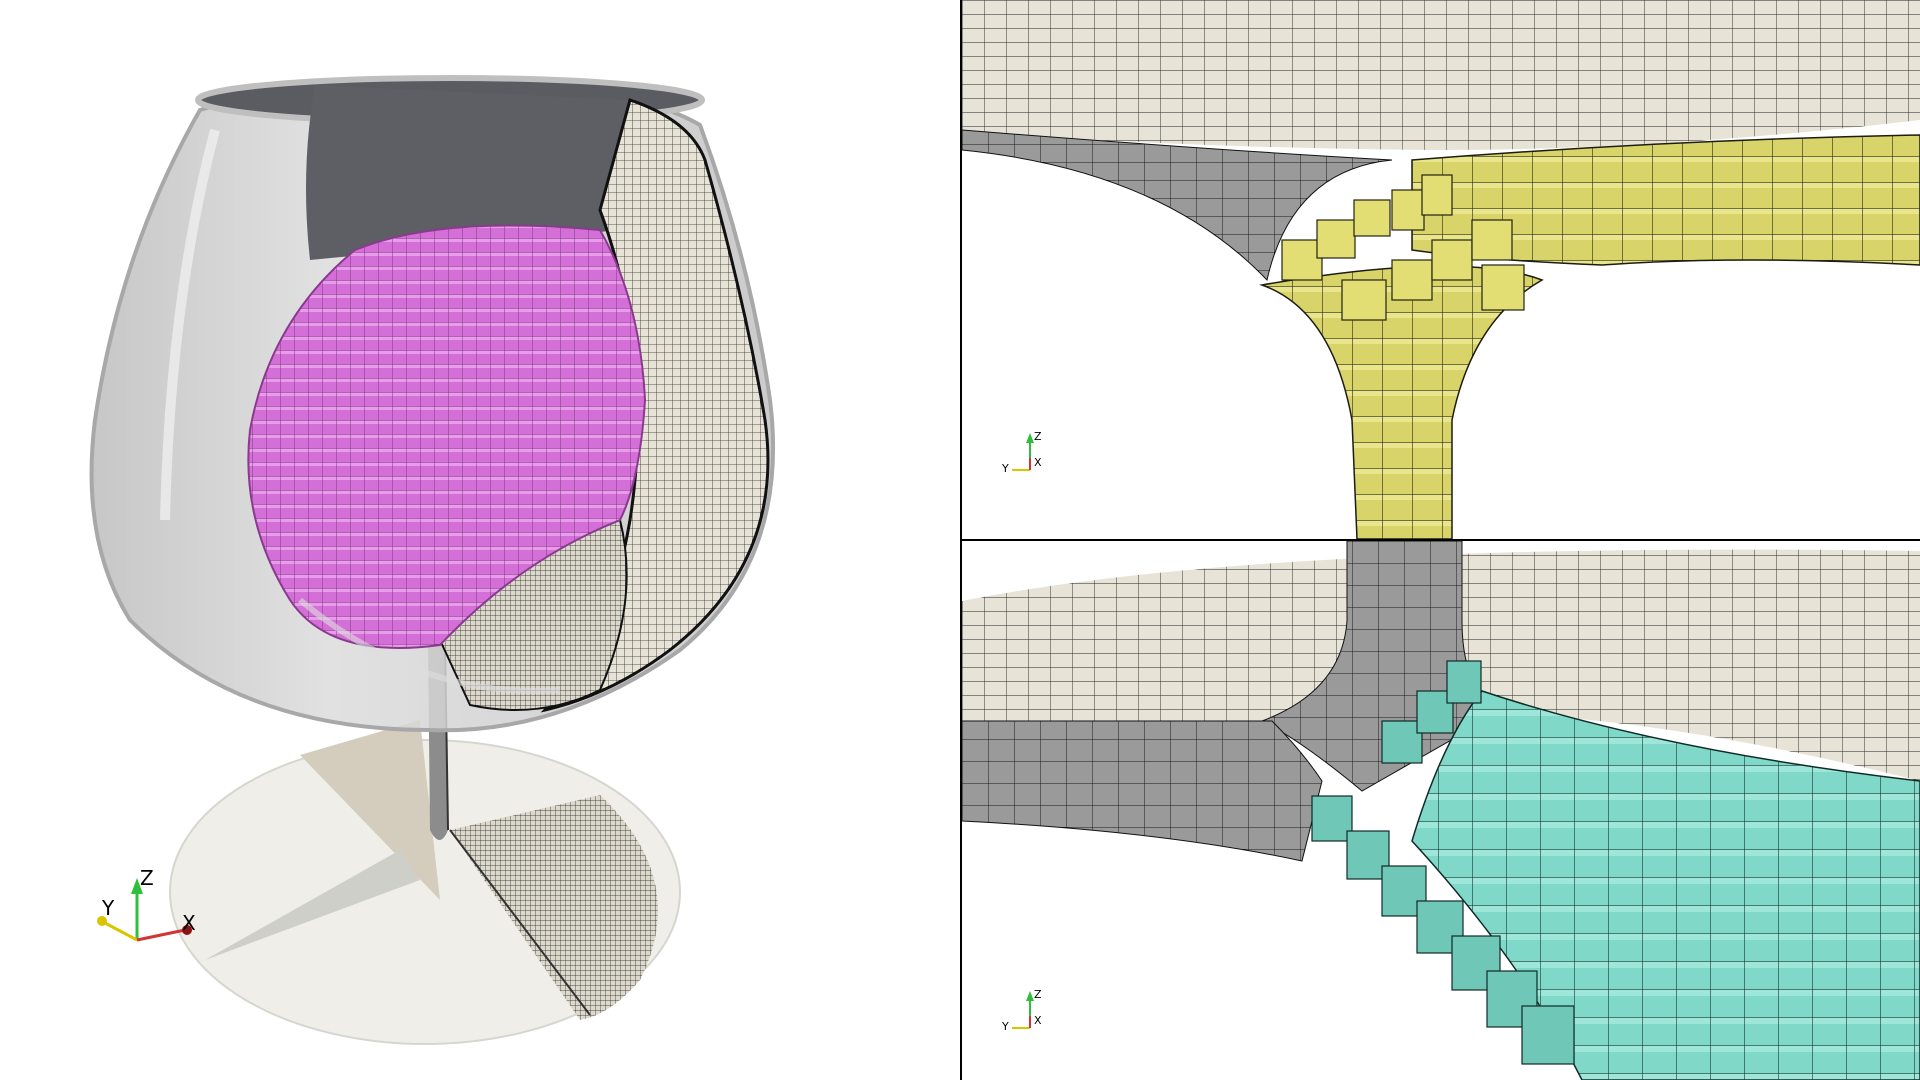  What do you see at coordinates (1665, 200) in the screenshot?
I see `yellow-right-surface` at bounding box center [1665, 200].